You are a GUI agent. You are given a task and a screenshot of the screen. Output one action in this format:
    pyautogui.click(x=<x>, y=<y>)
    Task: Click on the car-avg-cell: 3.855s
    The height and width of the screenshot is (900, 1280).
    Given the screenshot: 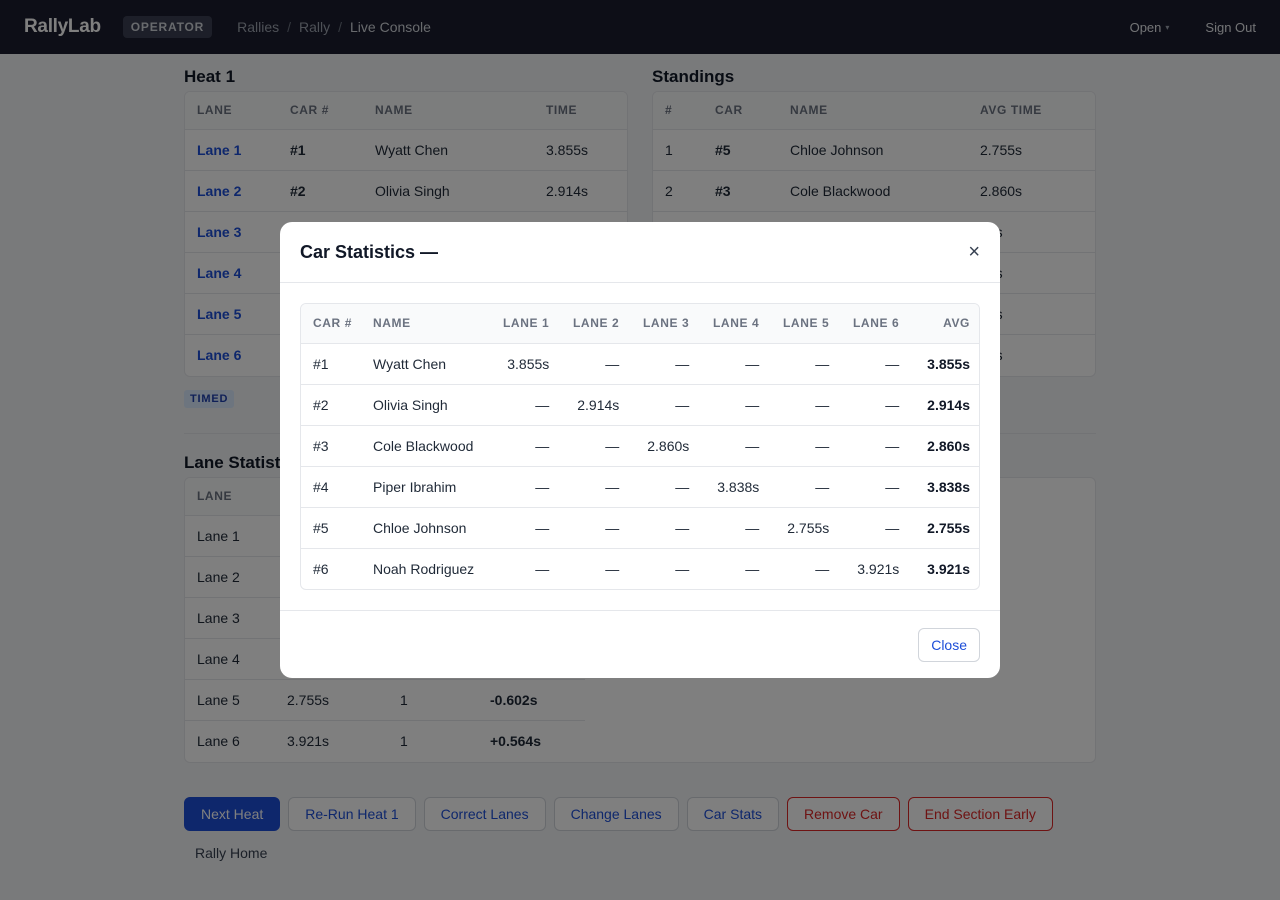 What is the action you would take?
    pyautogui.click(x=943, y=364)
    